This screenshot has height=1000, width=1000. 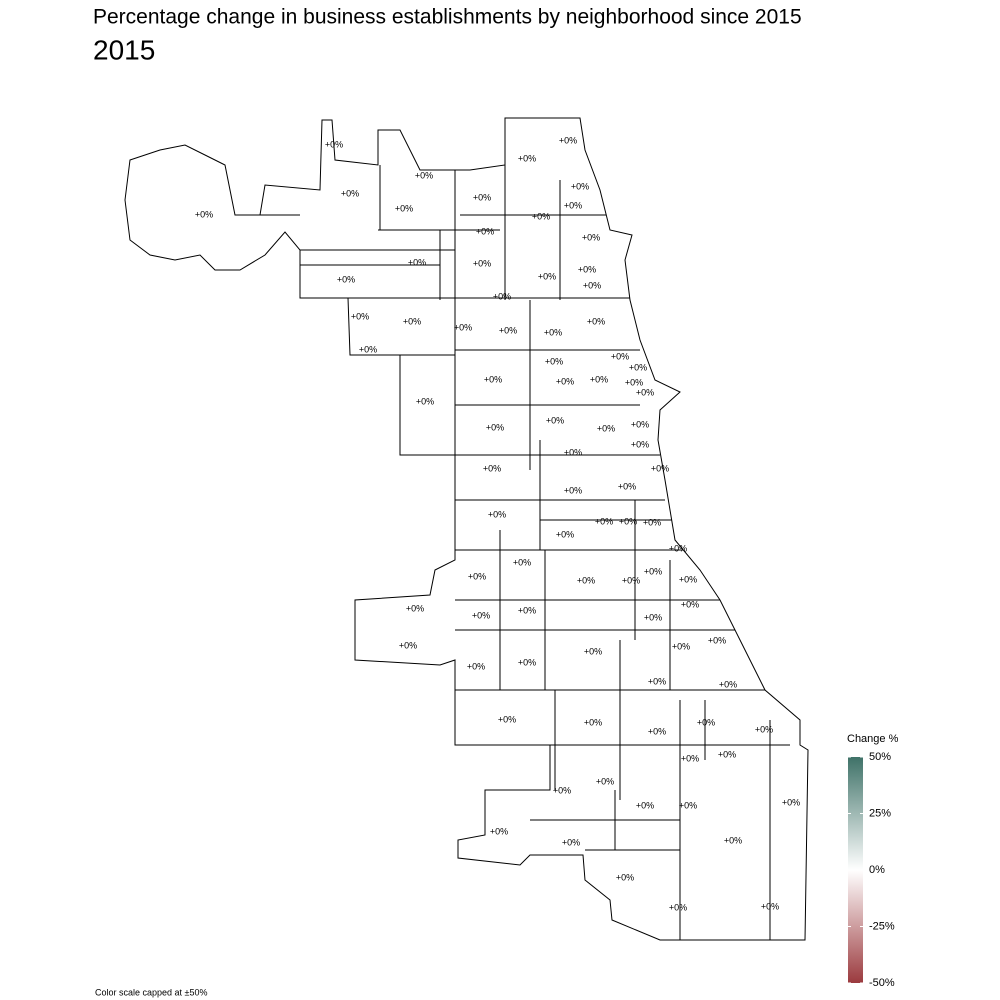 What do you see at coordinates (151, 992) in the screenshot?
I see `caption: Color scale capped at ±50%` at bounding box center [151, 992].